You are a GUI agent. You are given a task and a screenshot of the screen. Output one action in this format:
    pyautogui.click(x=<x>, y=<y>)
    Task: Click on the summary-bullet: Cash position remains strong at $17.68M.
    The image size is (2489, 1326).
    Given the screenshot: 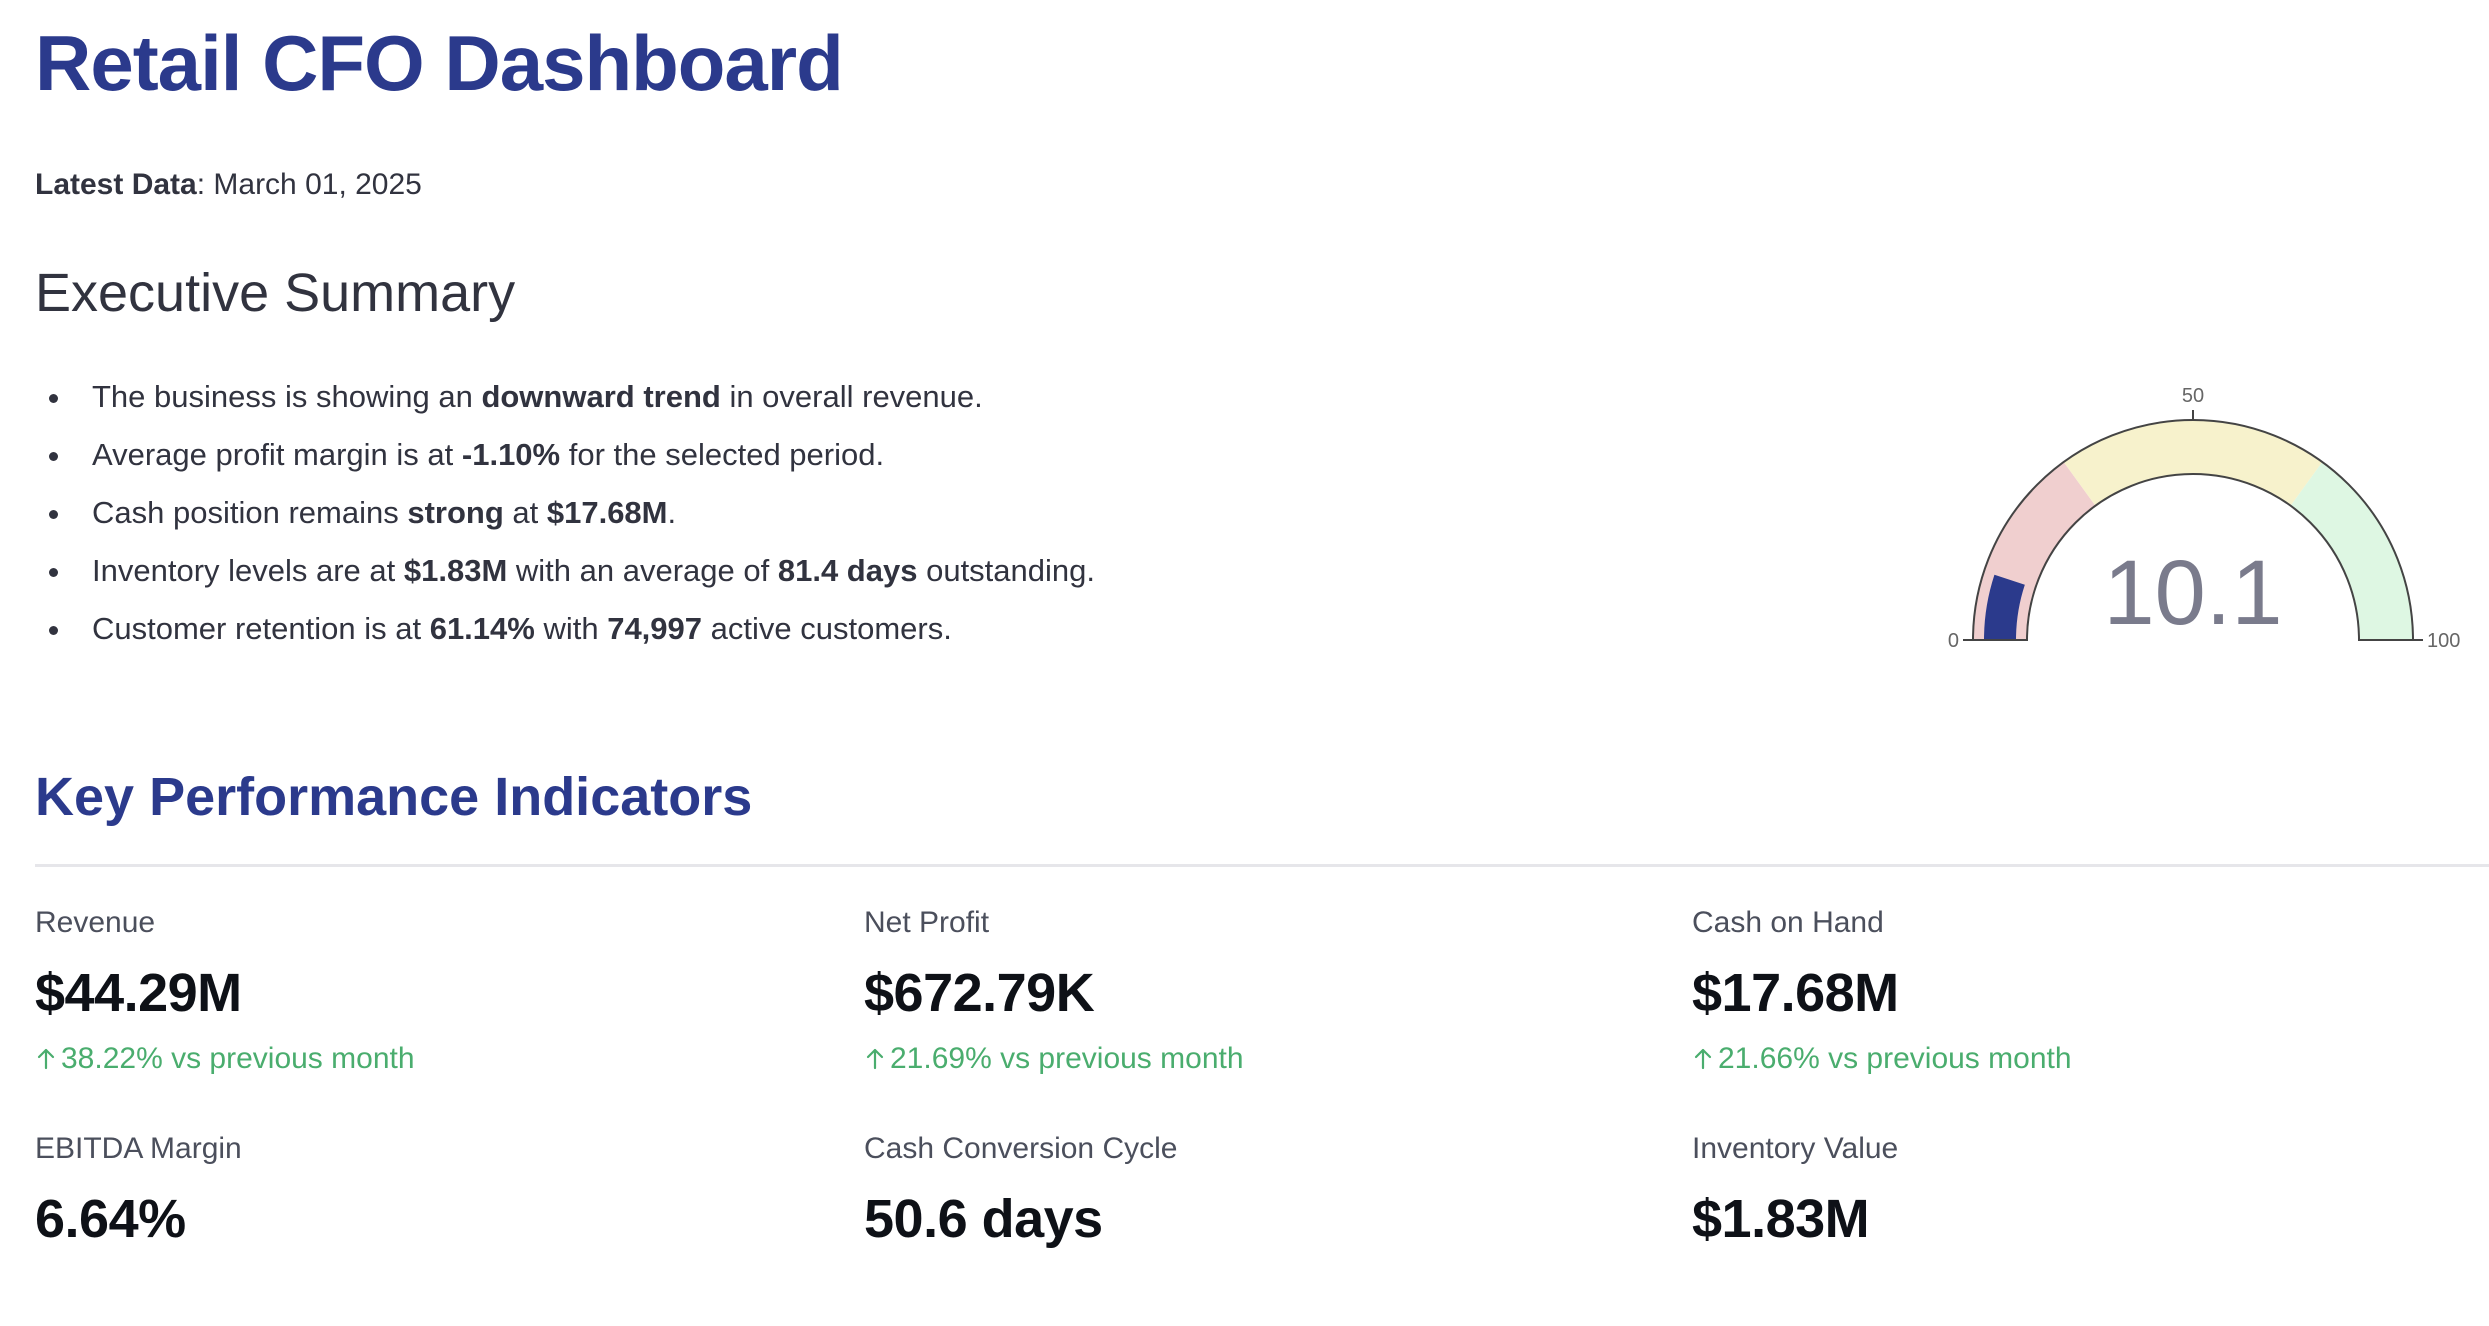 What is the action you would take?
    pyautogui.click(x=565, y=513)
    